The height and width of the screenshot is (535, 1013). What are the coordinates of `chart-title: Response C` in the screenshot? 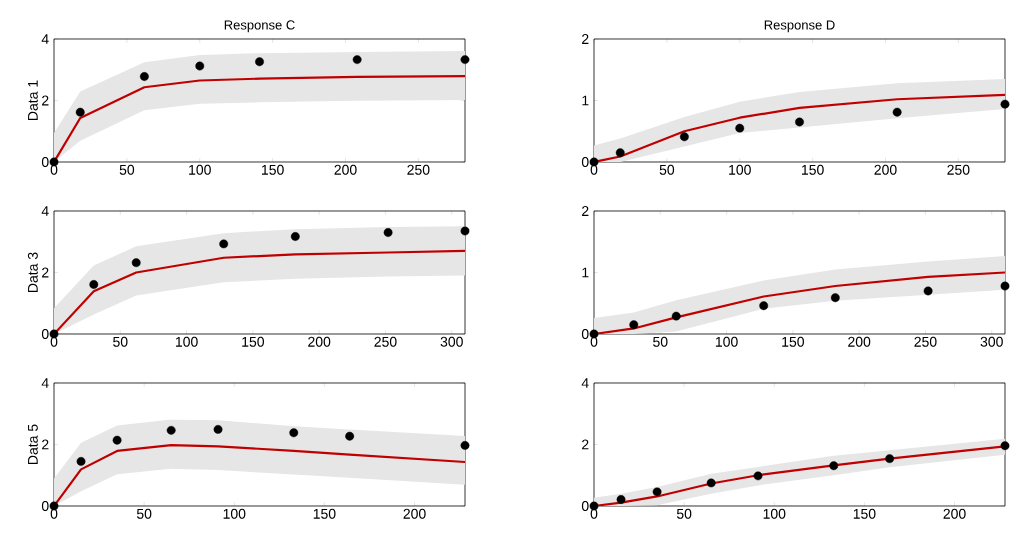 It's located at (259, 26).